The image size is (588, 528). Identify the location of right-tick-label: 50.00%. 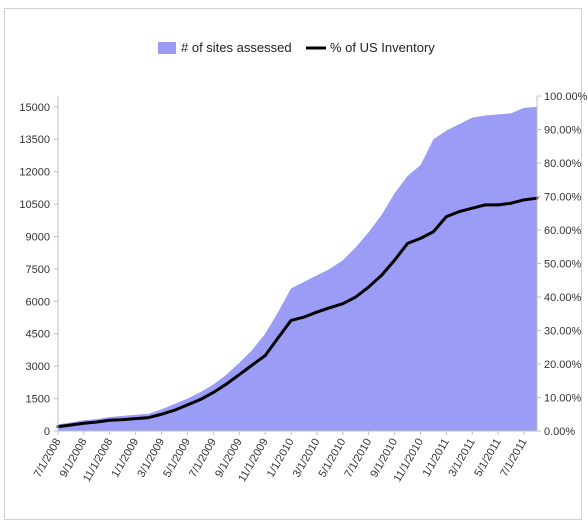
(563, 265).